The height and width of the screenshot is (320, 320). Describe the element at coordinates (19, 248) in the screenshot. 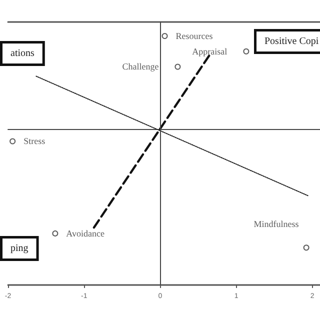

I see `annotation: ping` at that location.